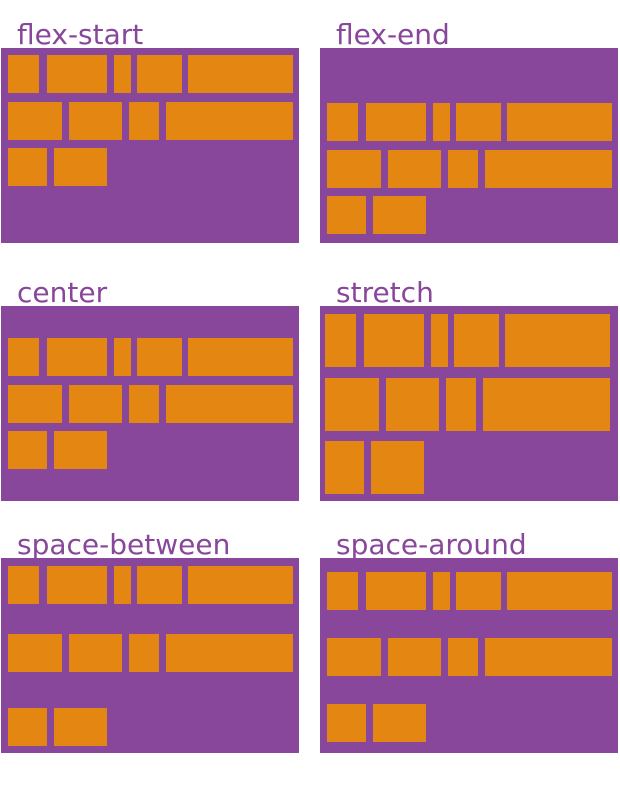  What do you see at coordinates (385, 292) in the screenshot?
I see `panel-label: stretch` at bounding box center [385, 292].